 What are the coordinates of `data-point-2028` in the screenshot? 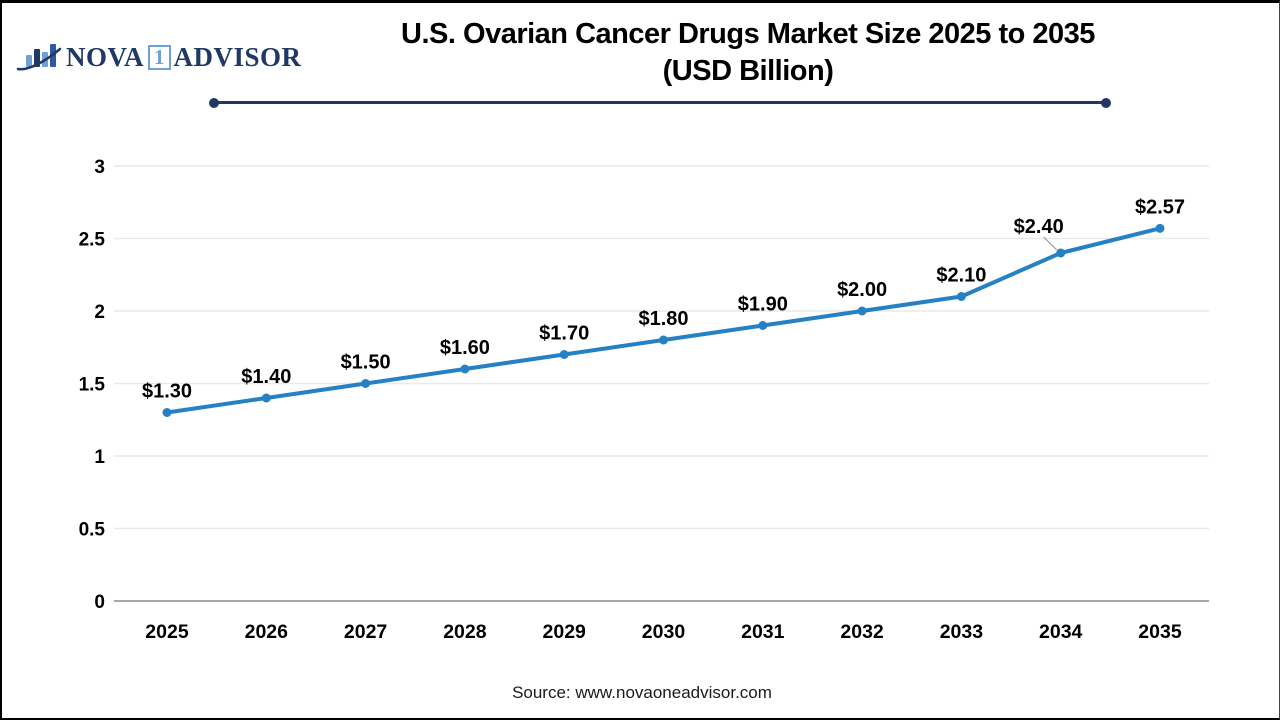 It's located at (465, 369).